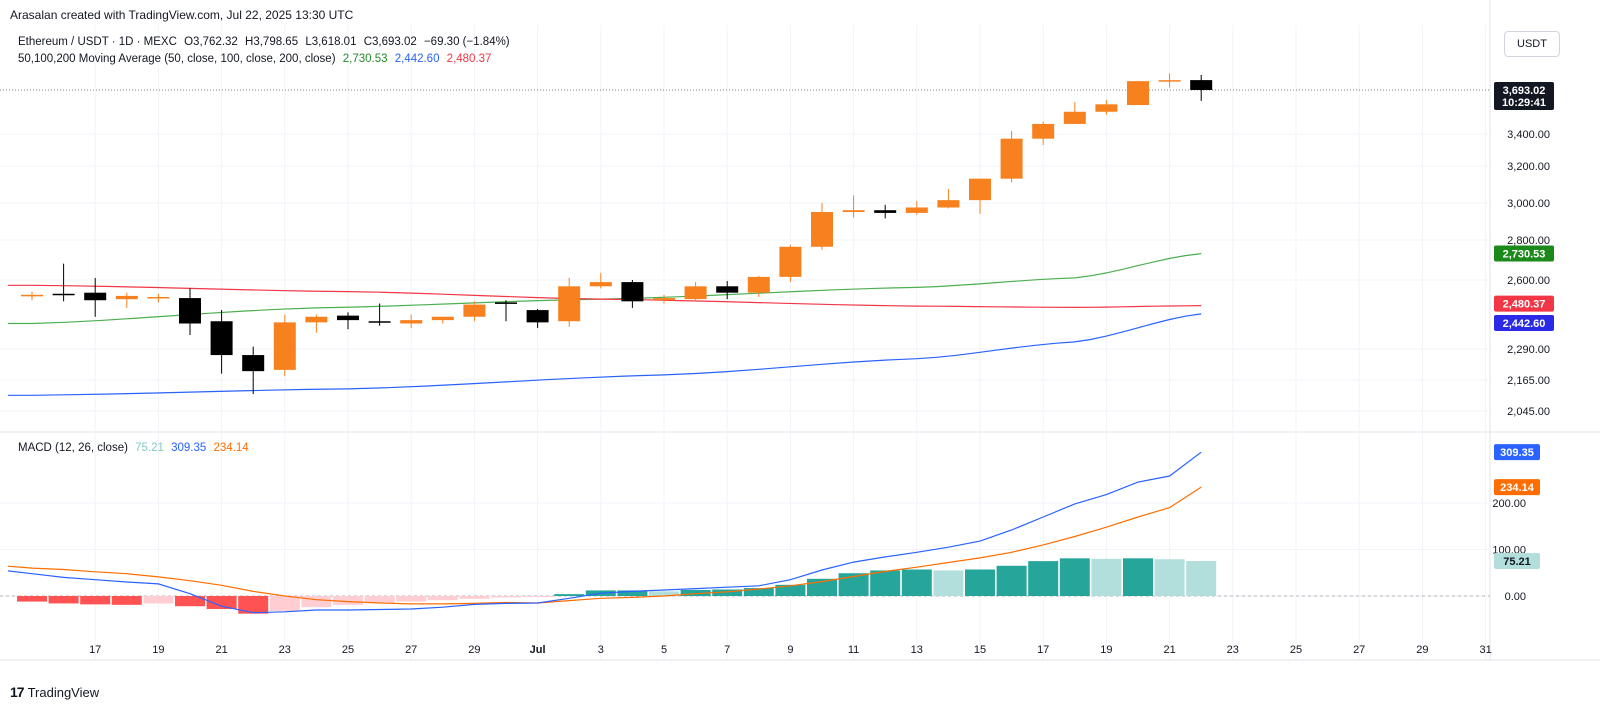 Image resolution: width=1600 pixels, height=710 pixels. I want to click on macd-legend: MACD (12, 26, close) 75.21 309.35 234.14, so click(135, 448).